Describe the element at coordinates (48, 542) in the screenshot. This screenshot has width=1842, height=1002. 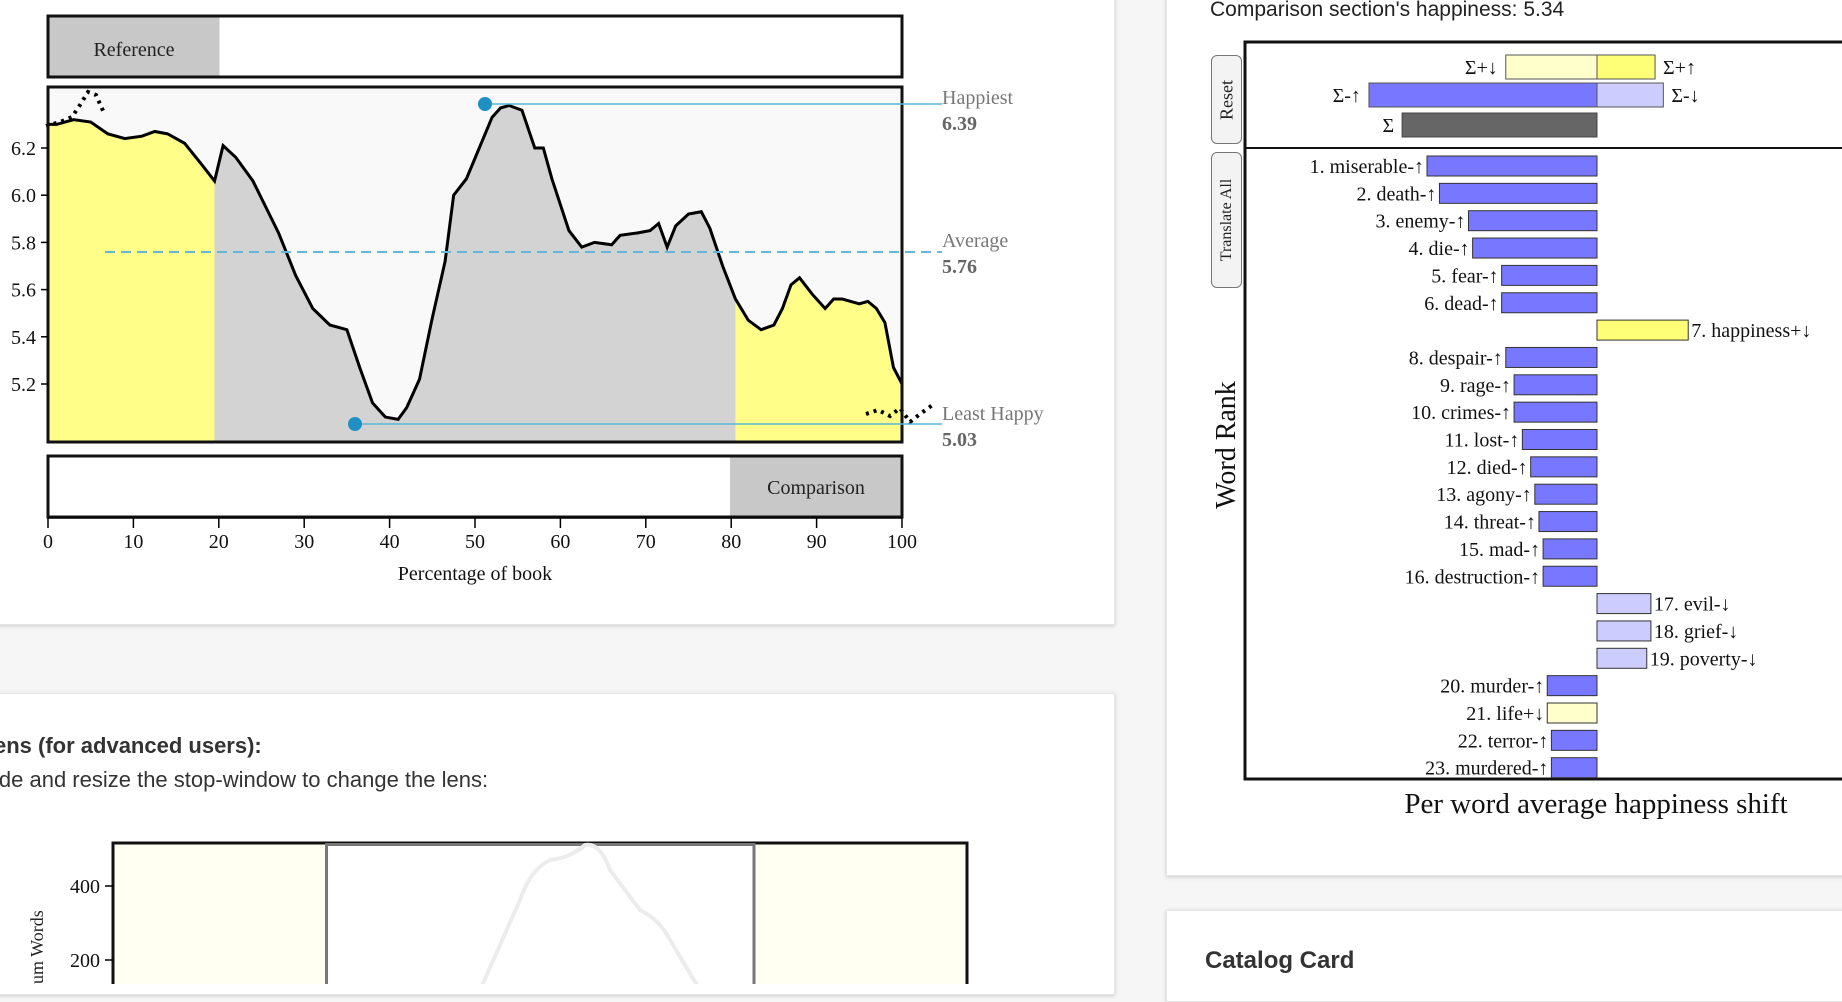
I see `timeline-x-tick-label: 0` at that location.